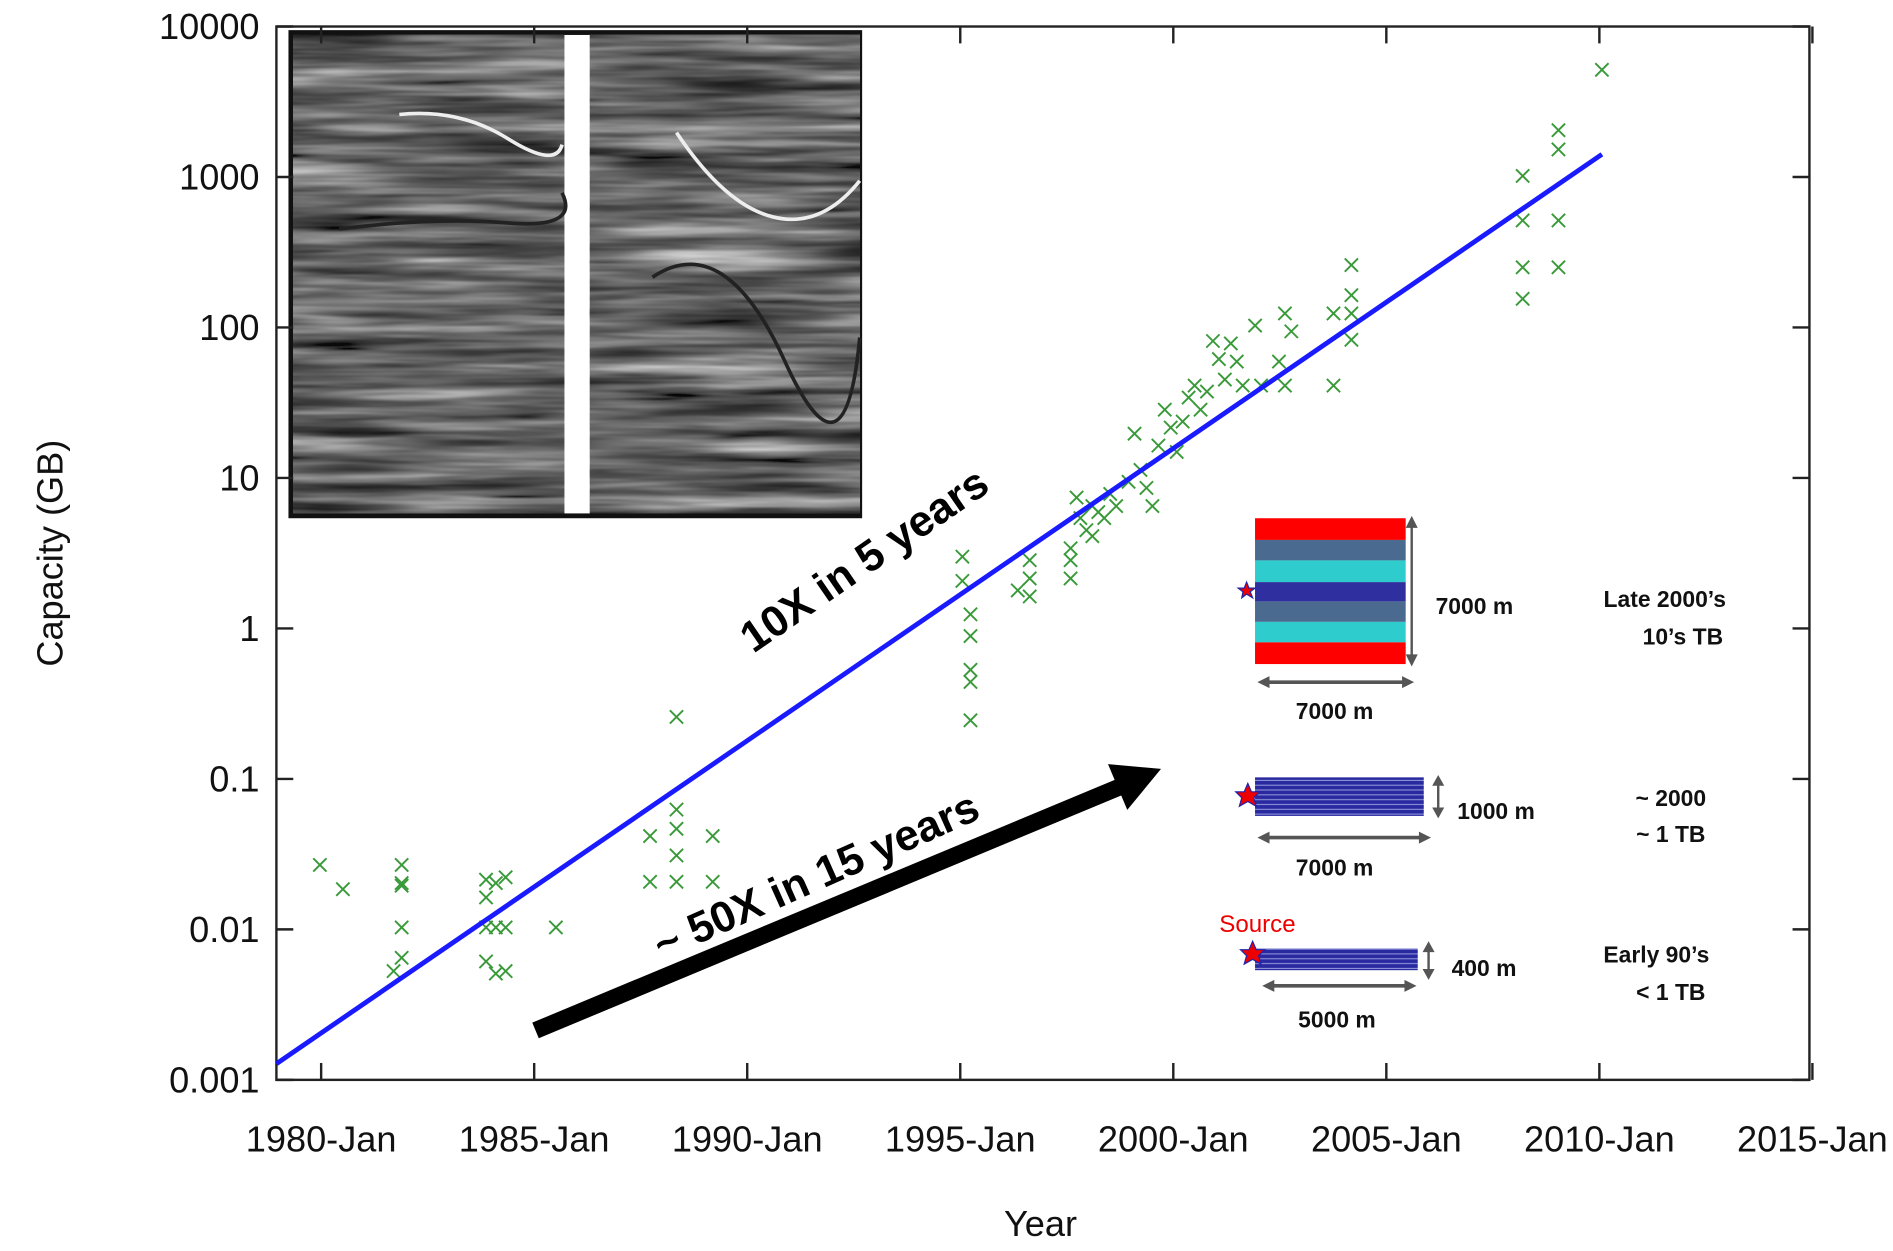 Image resolution: width=1893 pixels, height=1251 pixels. I want to click on x-tick-label: 1985-Jan, so click(534, 1138).